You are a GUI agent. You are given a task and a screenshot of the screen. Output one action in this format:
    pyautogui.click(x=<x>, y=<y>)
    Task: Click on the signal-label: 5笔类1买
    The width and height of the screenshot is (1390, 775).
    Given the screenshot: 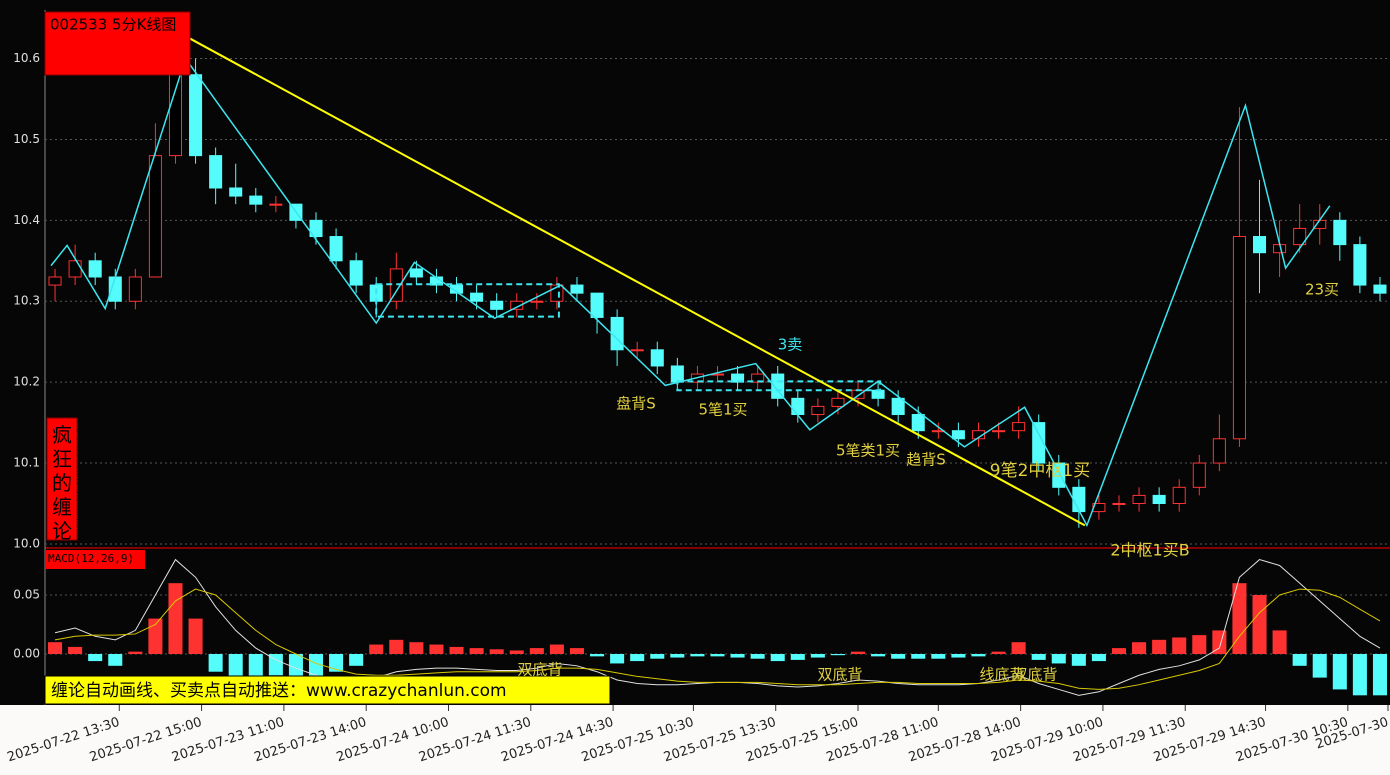 What is the action you would take?
    pyautogui.click(x=868, y=451)
    